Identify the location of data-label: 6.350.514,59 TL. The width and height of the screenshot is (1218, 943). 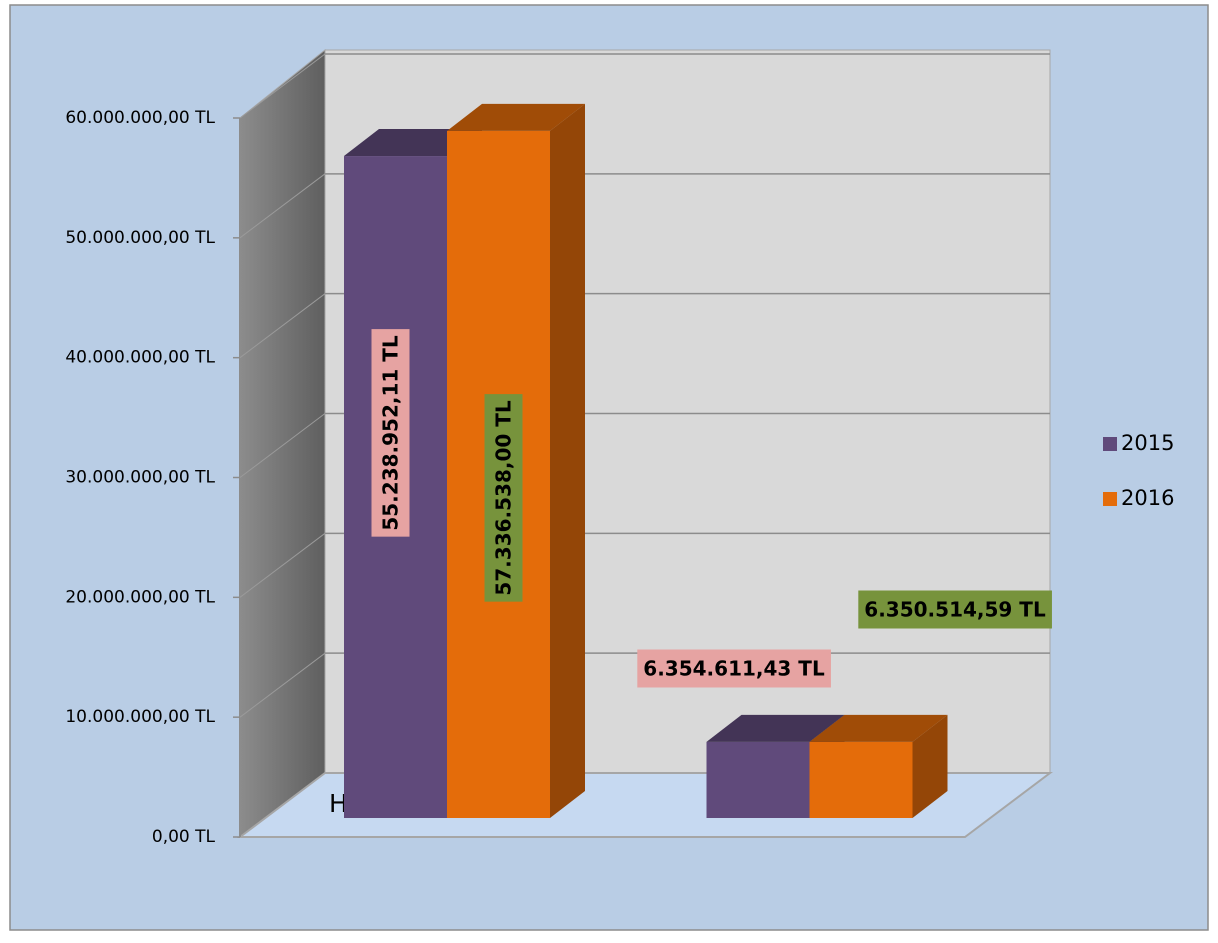
(955, 610).